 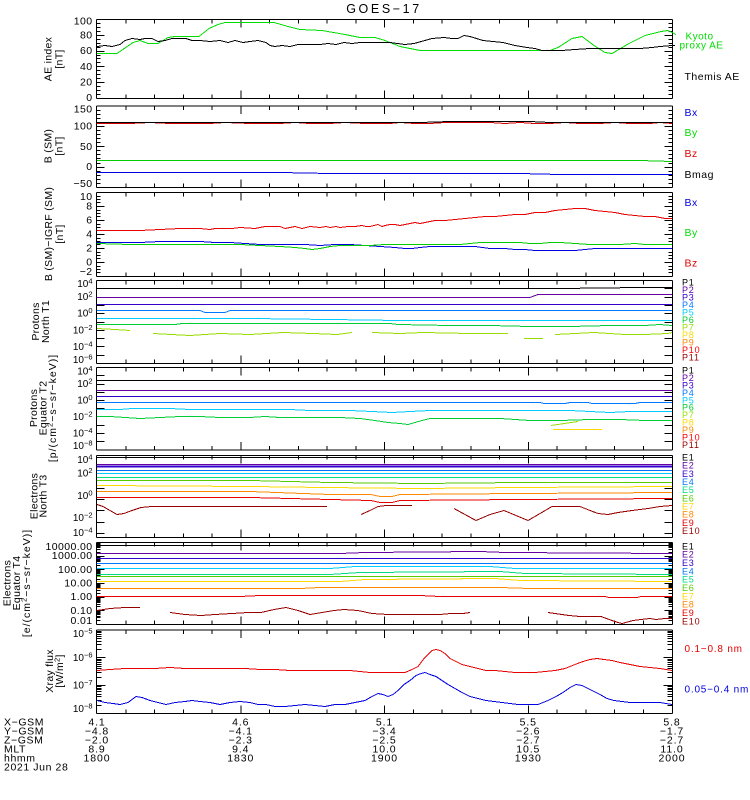 I want to click on svg-text: 4.1, so click(x=96, y=723).